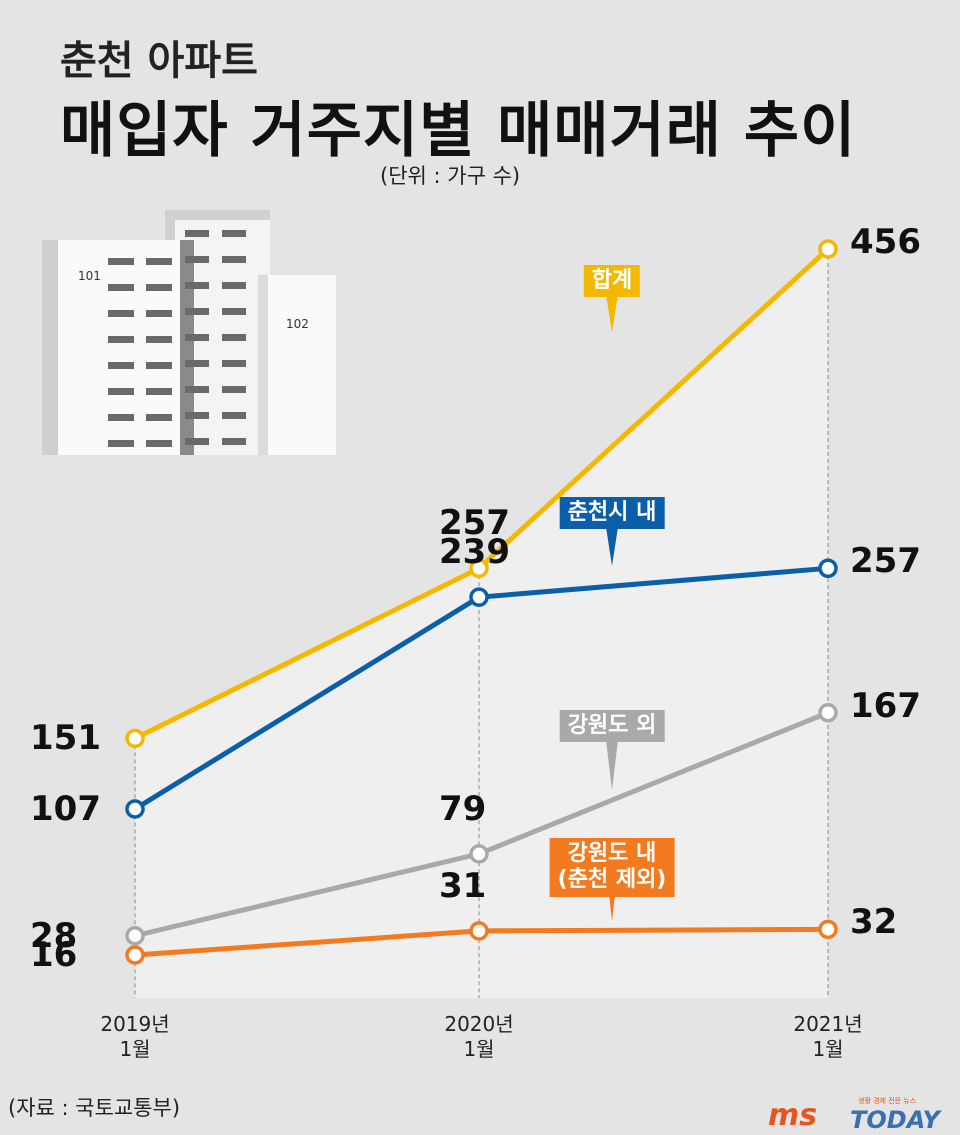 The image size is (960, 1135). I want to click on series-label: 강원도 외, so click(612, 726).